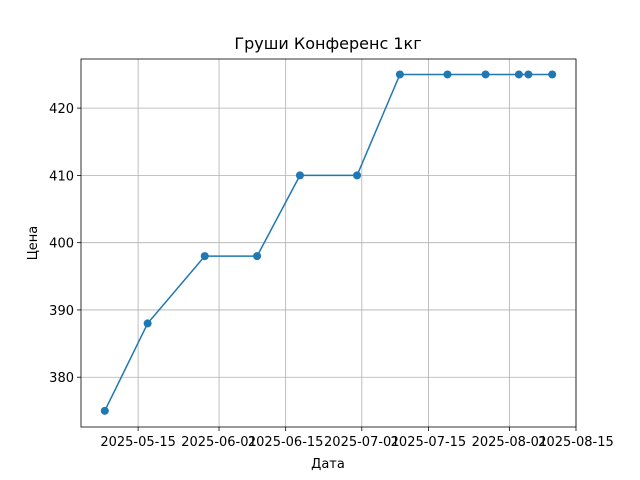  I want to click on y-tick-label: 390, so click(61, 311).